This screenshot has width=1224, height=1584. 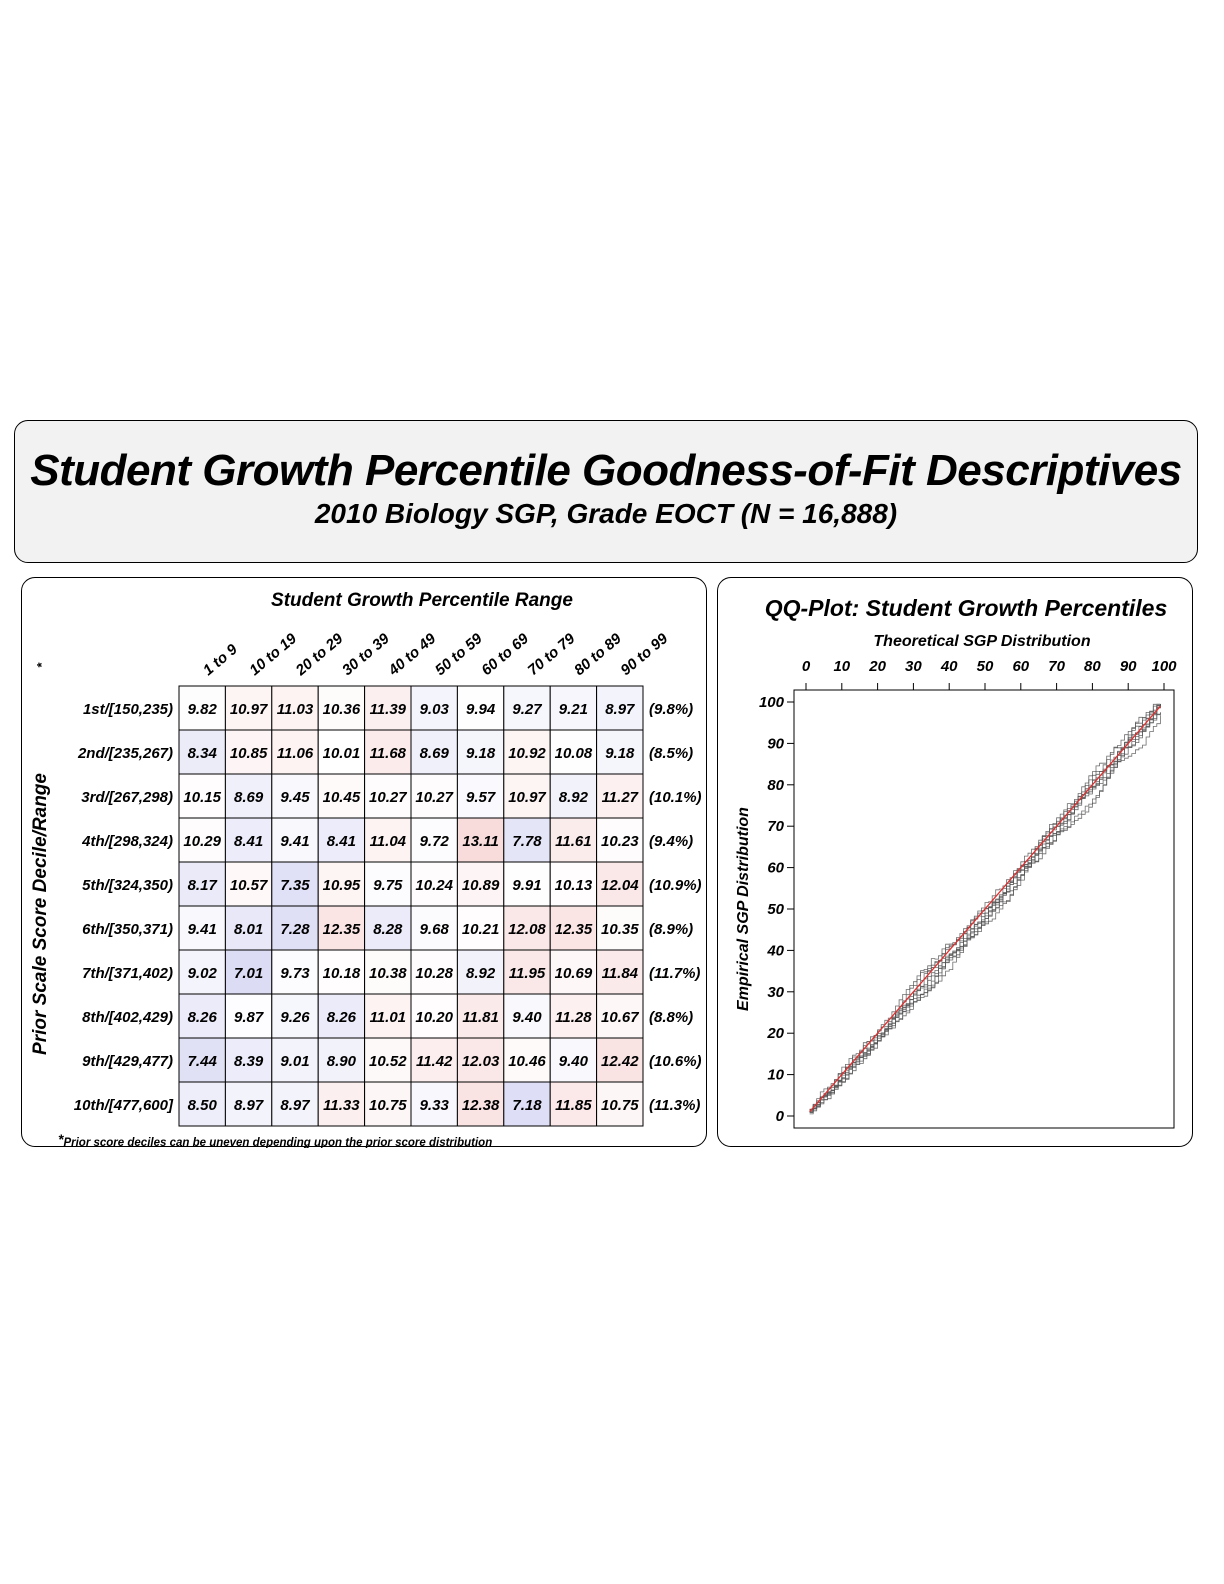 What do you see at coordinates (388, 753) in the screenshot?
I see `cell-value: 11.68` at bounding box center [388, 753].